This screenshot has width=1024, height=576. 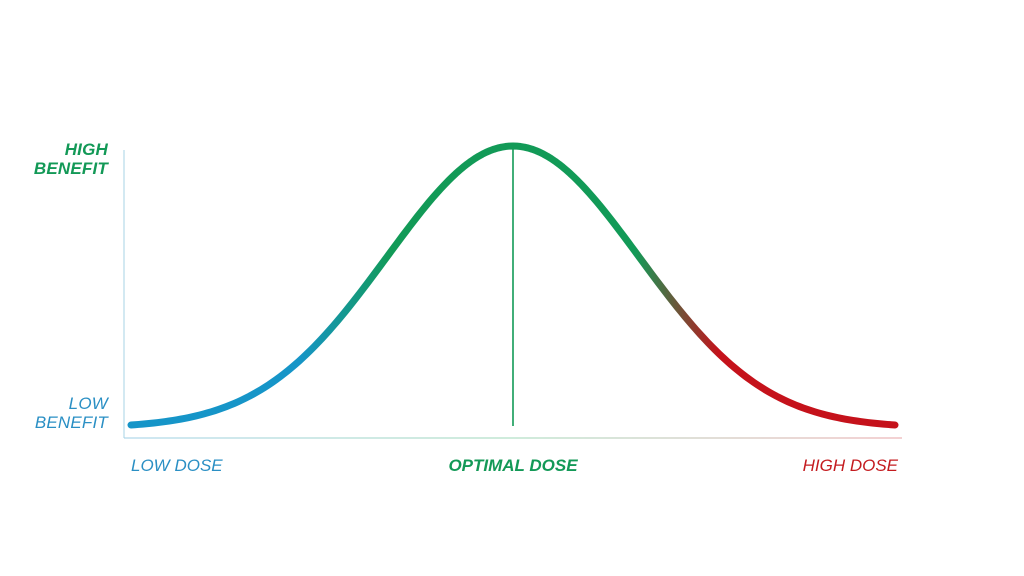 I want to click on y-tick-high-line2: BENEFIT, so click(x=71, y=168).